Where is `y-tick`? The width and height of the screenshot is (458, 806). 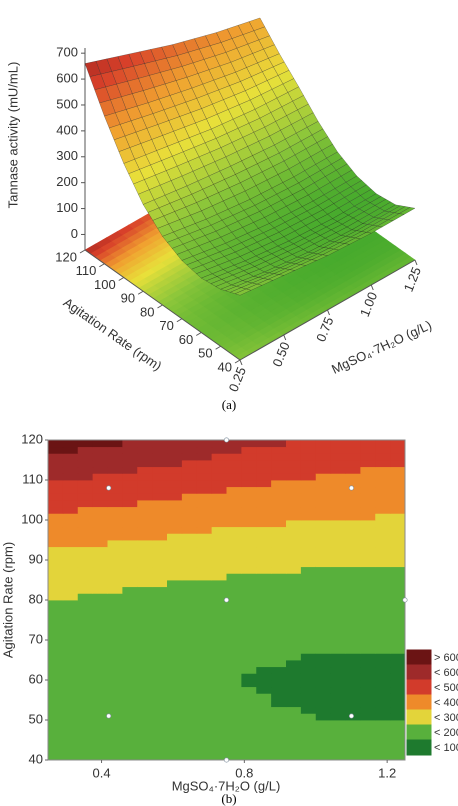
y-tick is located at coordinates (102, 265).